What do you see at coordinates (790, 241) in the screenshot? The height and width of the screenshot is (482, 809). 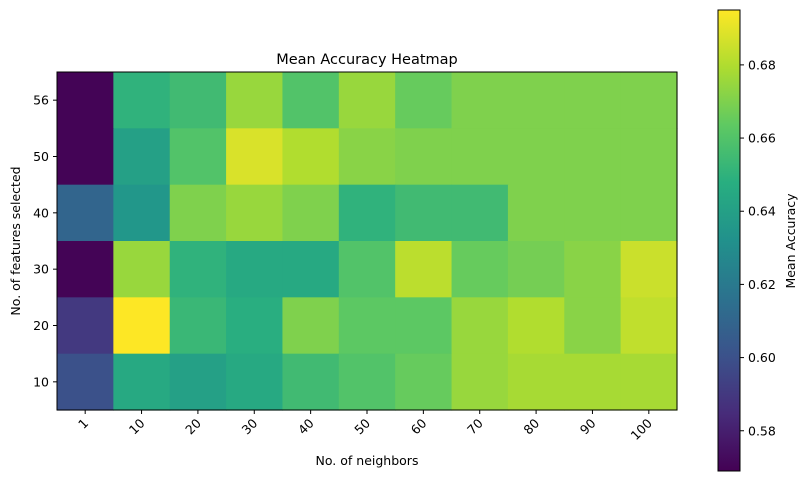 I see `colorbar-label: Mean Accuracy` at bounding box center [790, 241].